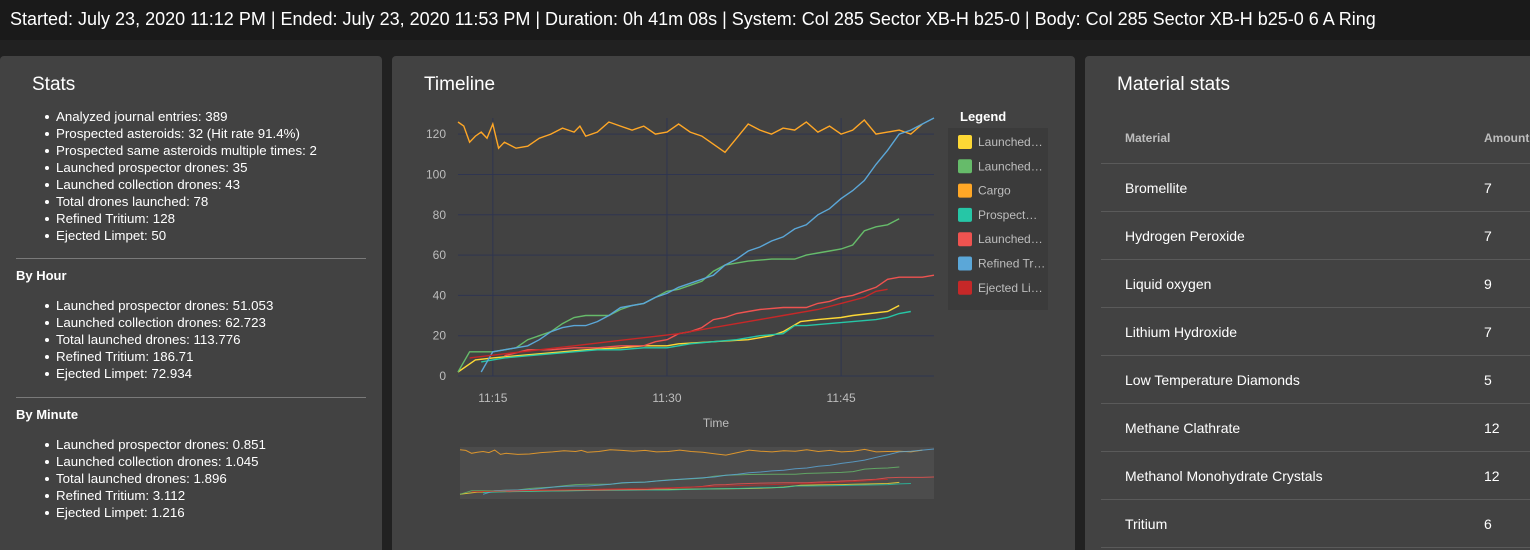  I want to click on material-row: Hydrogen Peroxide 7, so click(1315, 236).